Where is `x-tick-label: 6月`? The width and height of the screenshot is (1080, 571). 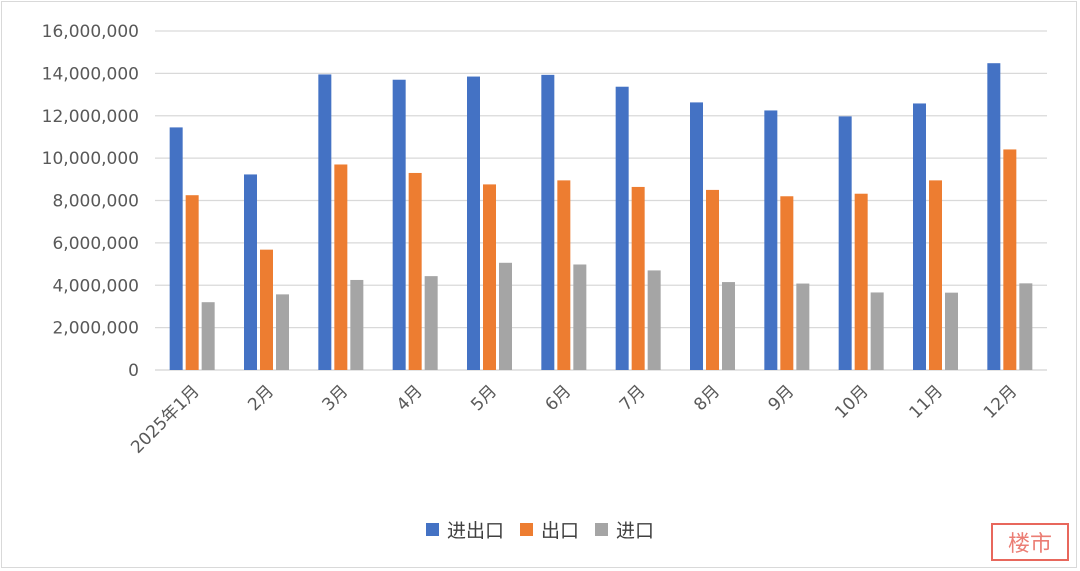 x-tick-label: 6月 is located at coordinates (559, 398).